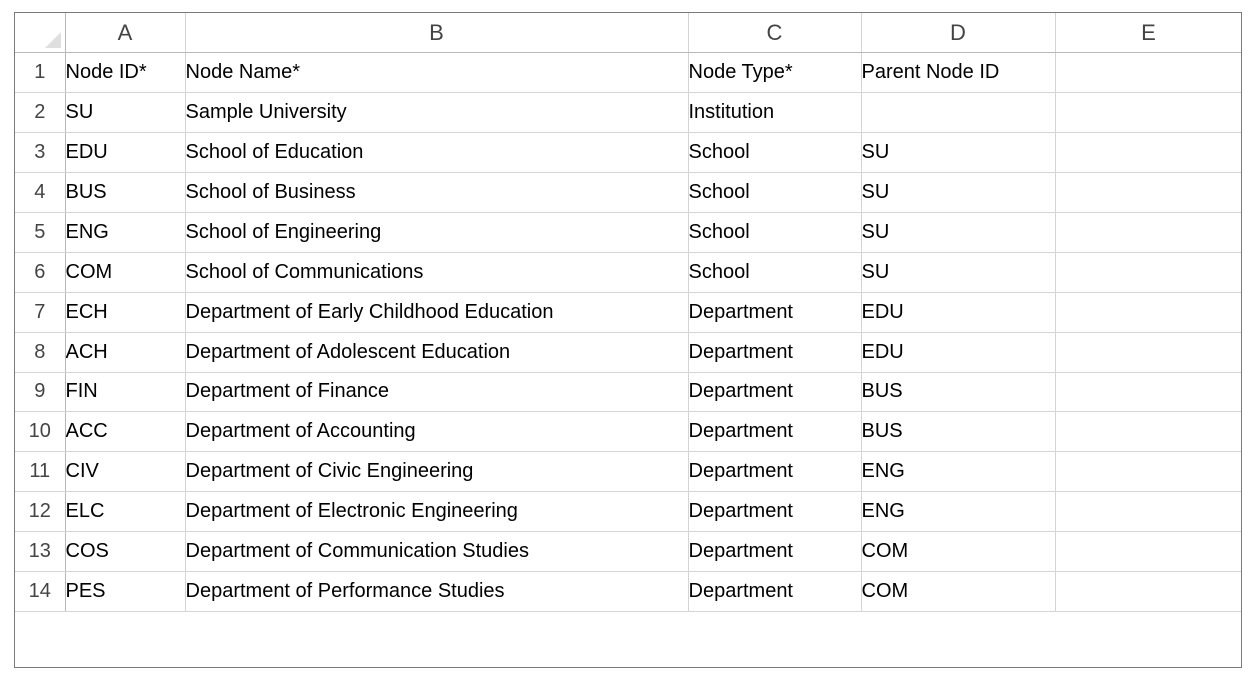 Image resolution: width=1258 pixels, height=680 pixels. Describe the element at coordinates (40, 352) in the screenshot. I see `row-header: 8` at that location.